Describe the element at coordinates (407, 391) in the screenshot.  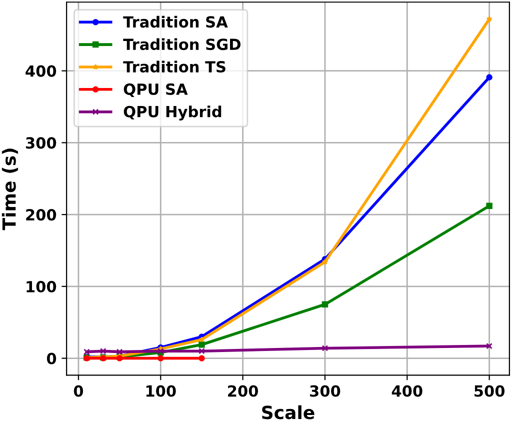
I see `x-tick-label: 400` at that location.